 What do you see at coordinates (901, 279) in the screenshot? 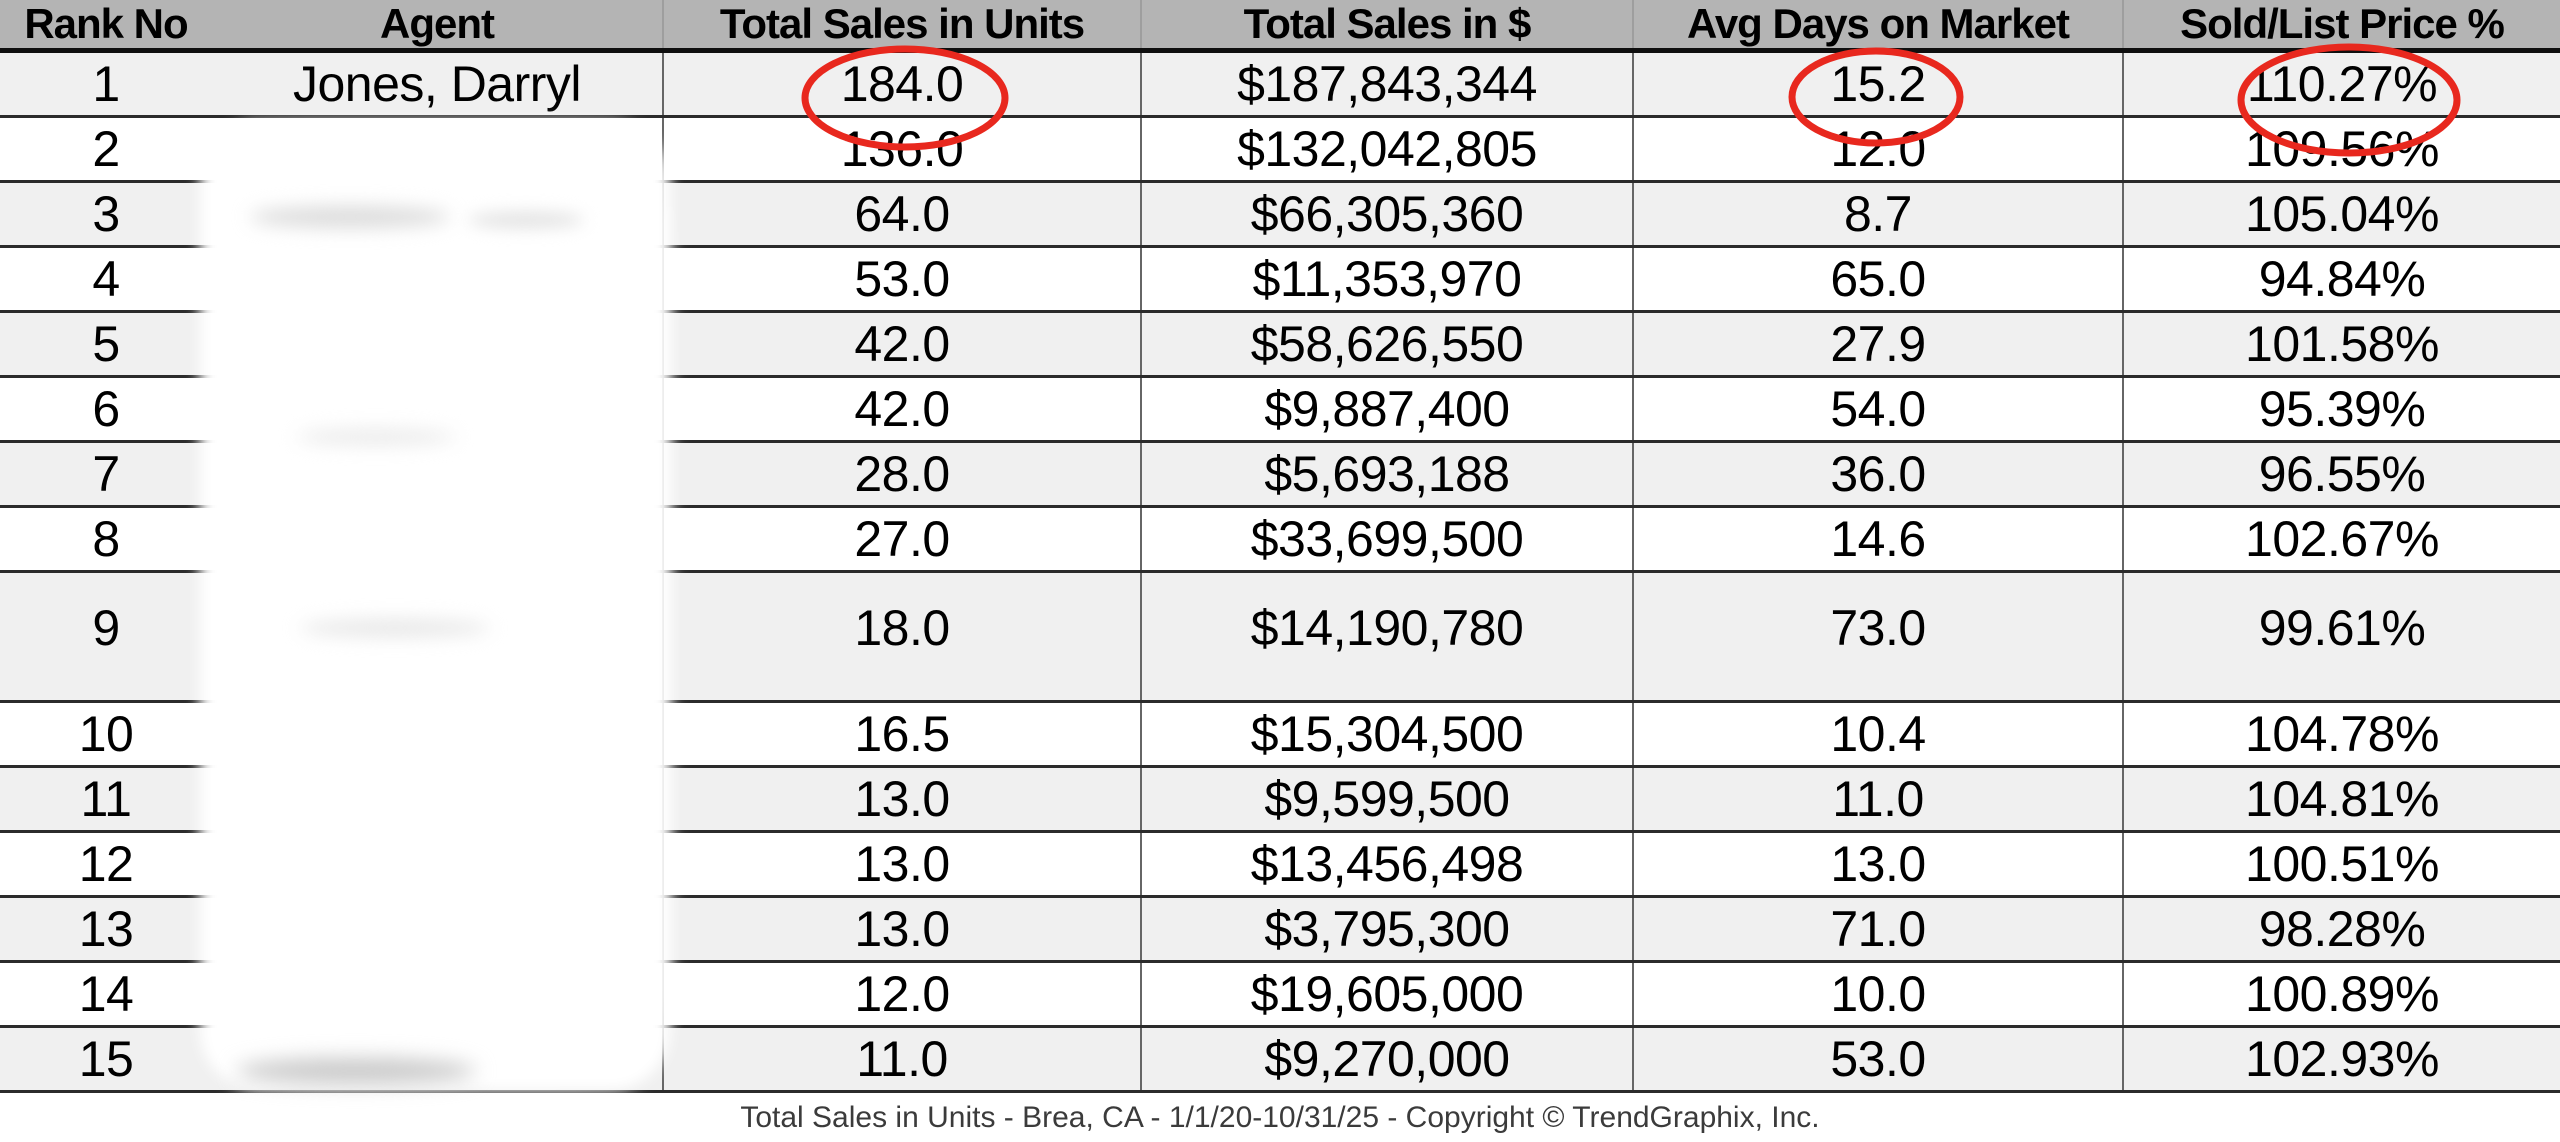
I see `units-cell: 53.0` at bounding box center [901, 279].